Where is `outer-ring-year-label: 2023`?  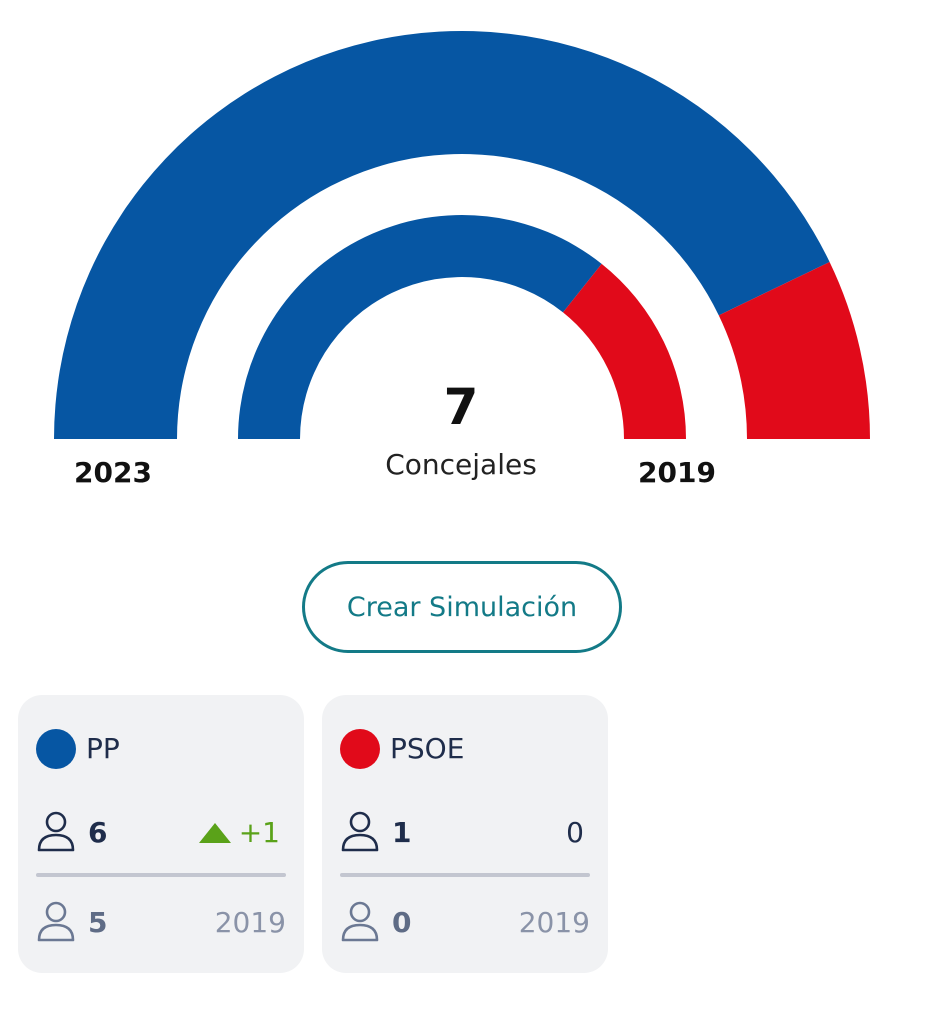 outer-ring-year-label: 2023 is located at coordinates (113, 472).